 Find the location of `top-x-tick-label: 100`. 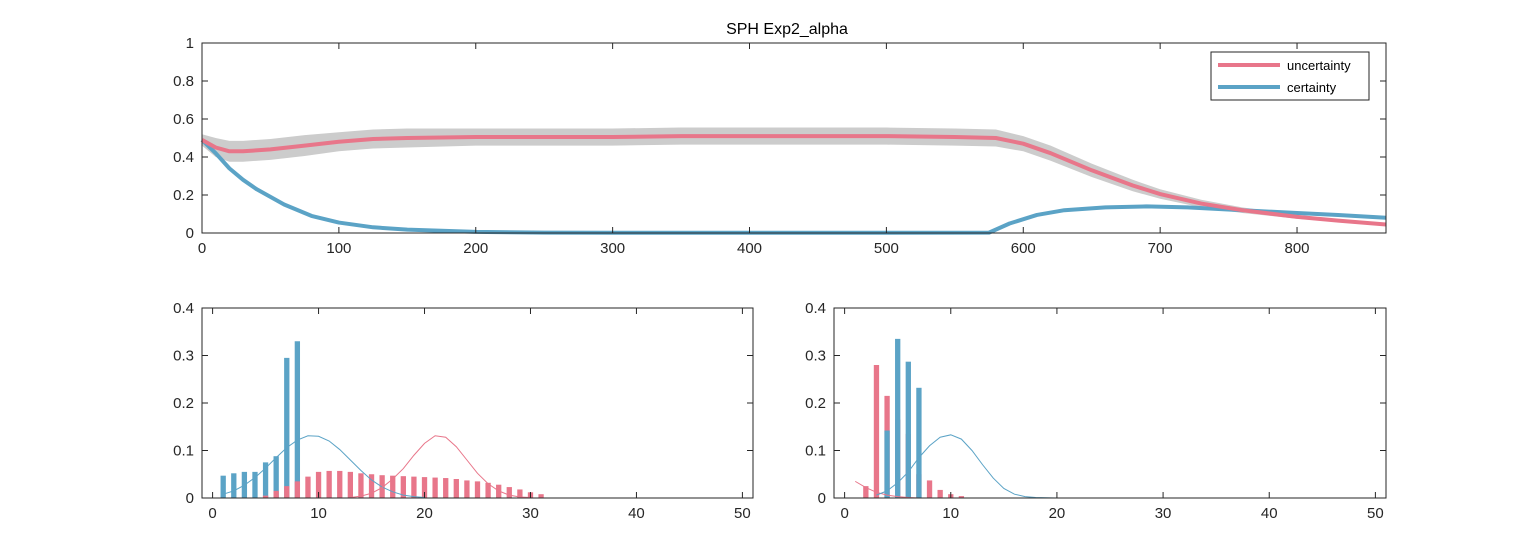

top-x-tick-label: 100 is located at coordinates (338, 248).